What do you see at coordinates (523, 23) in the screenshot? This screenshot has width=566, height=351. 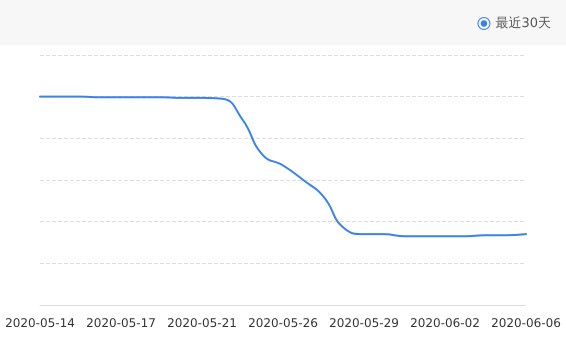 I see `legend-label: 最近30天` at bounding box center [523, 23].